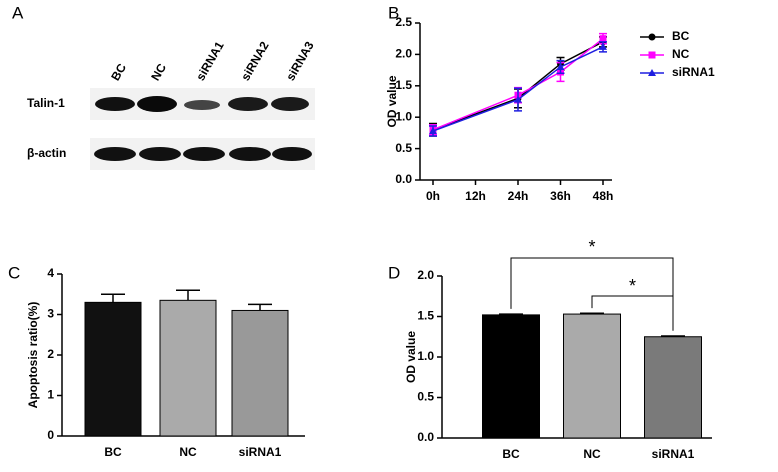 This screenshot has height=472, width=778. What do you see at coordinates (50, 435) in the screenshot?
I see `y-tick-label: 0` at bounding box center [50, 435].